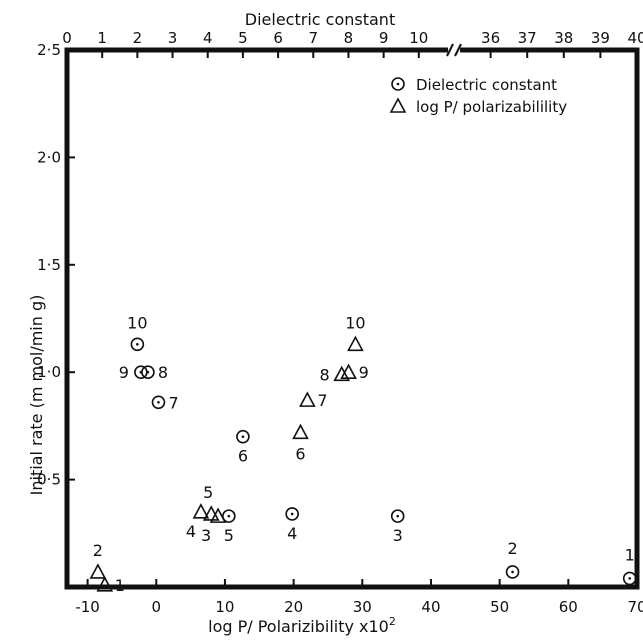  I want to click on x-top-tick-label: 2, so click(138, 38).